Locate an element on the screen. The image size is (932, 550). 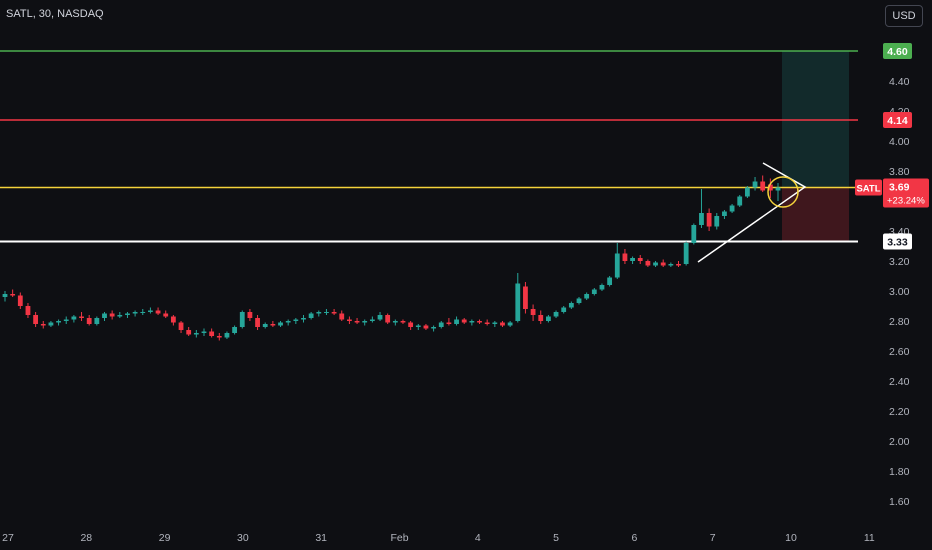
last-price-tag-bg is located at coordinates (906, 193).